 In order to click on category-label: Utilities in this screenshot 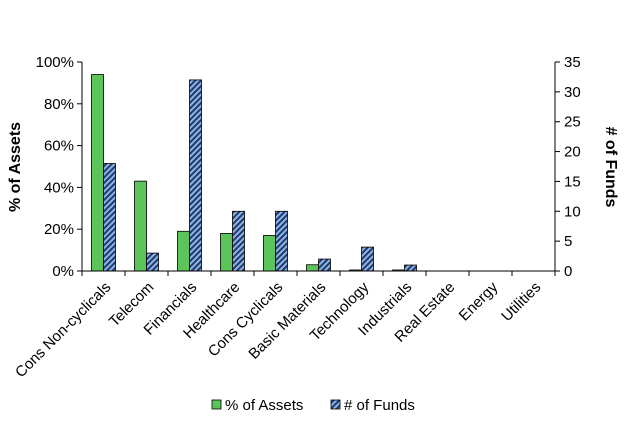, I will do `click(521, 302)`.